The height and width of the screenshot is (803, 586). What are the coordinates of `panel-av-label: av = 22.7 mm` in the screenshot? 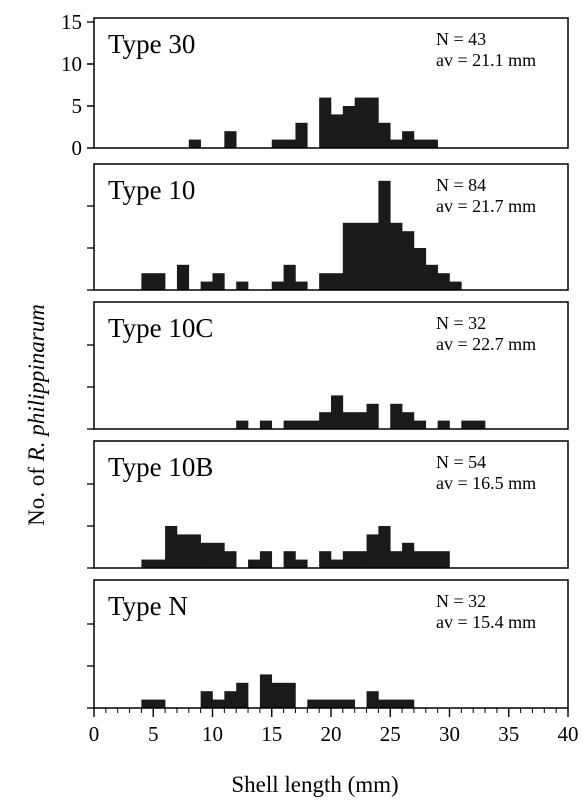 It's located at (486, 344).